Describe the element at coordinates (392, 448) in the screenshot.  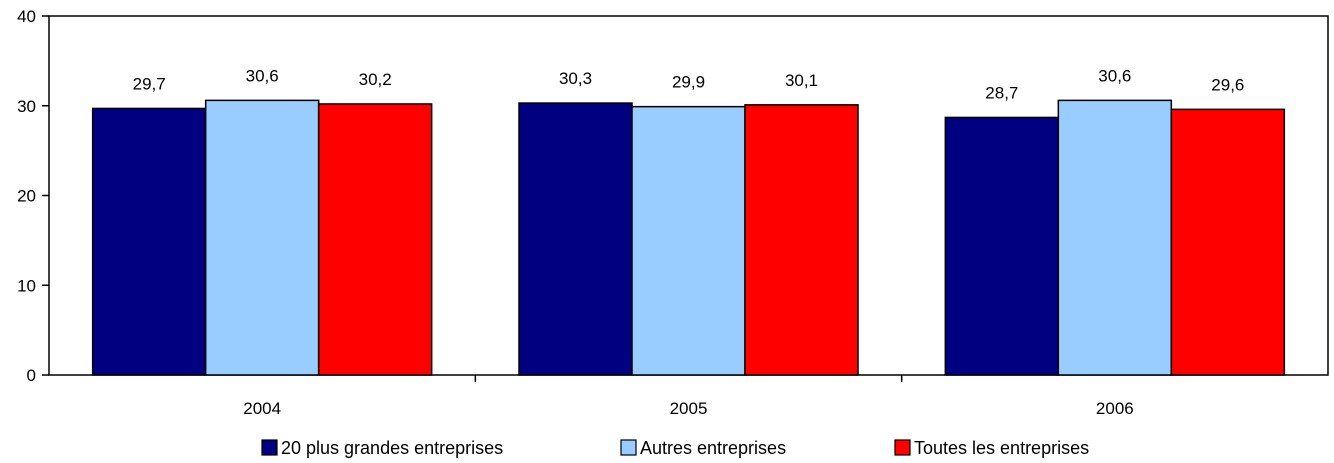
I see `legend-label: 20 plus grandes entreprises` at that location.